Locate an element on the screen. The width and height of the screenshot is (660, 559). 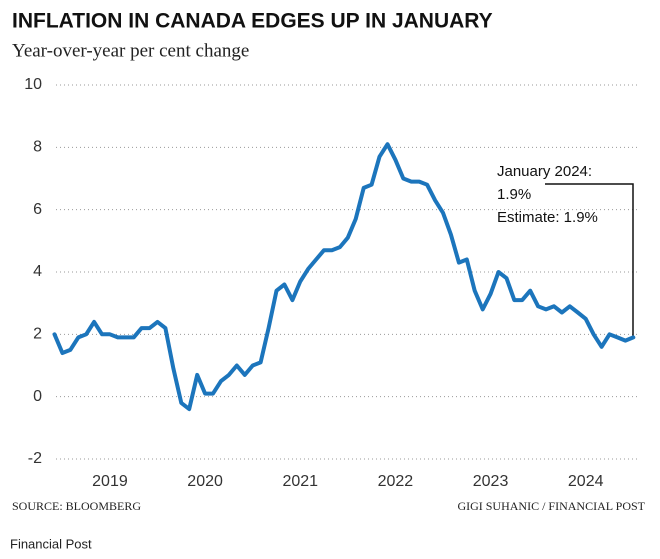
annotation: 1.9% is located at coordinates (514, 194).